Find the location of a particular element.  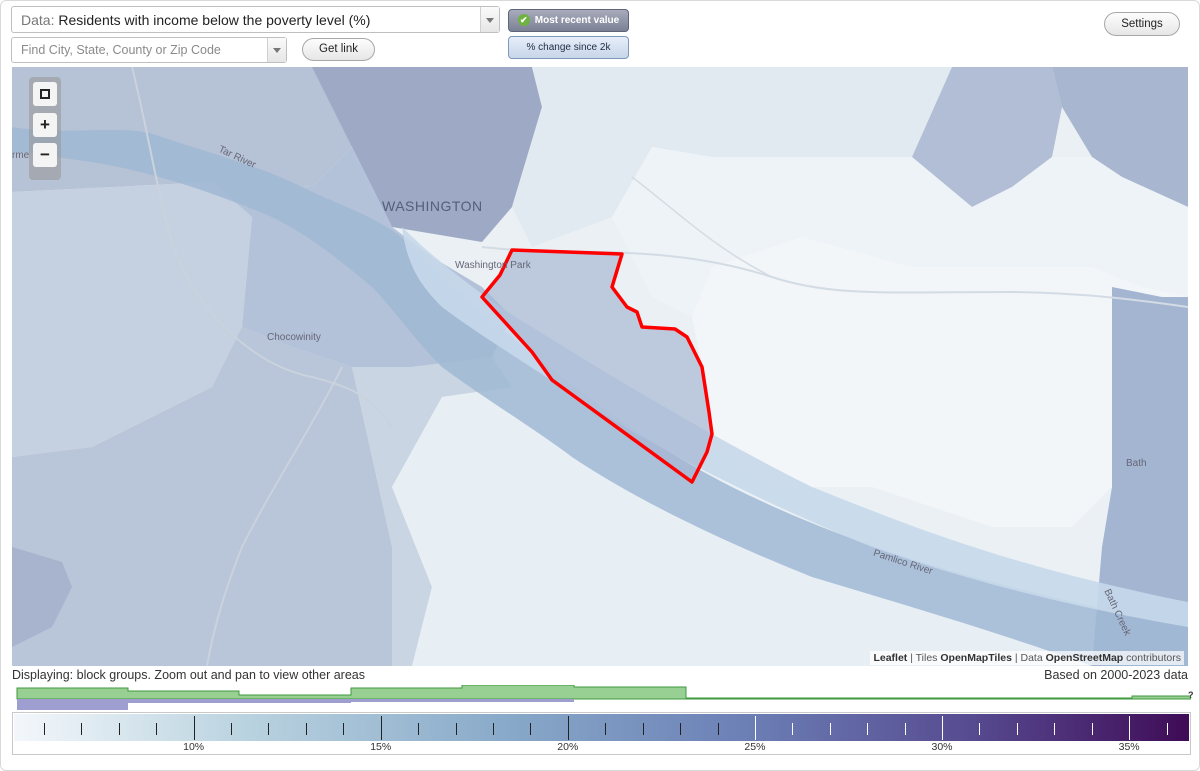

color-legend: 10% 15% 20% 25% 30% 35% is located at coordinates (601, 733).